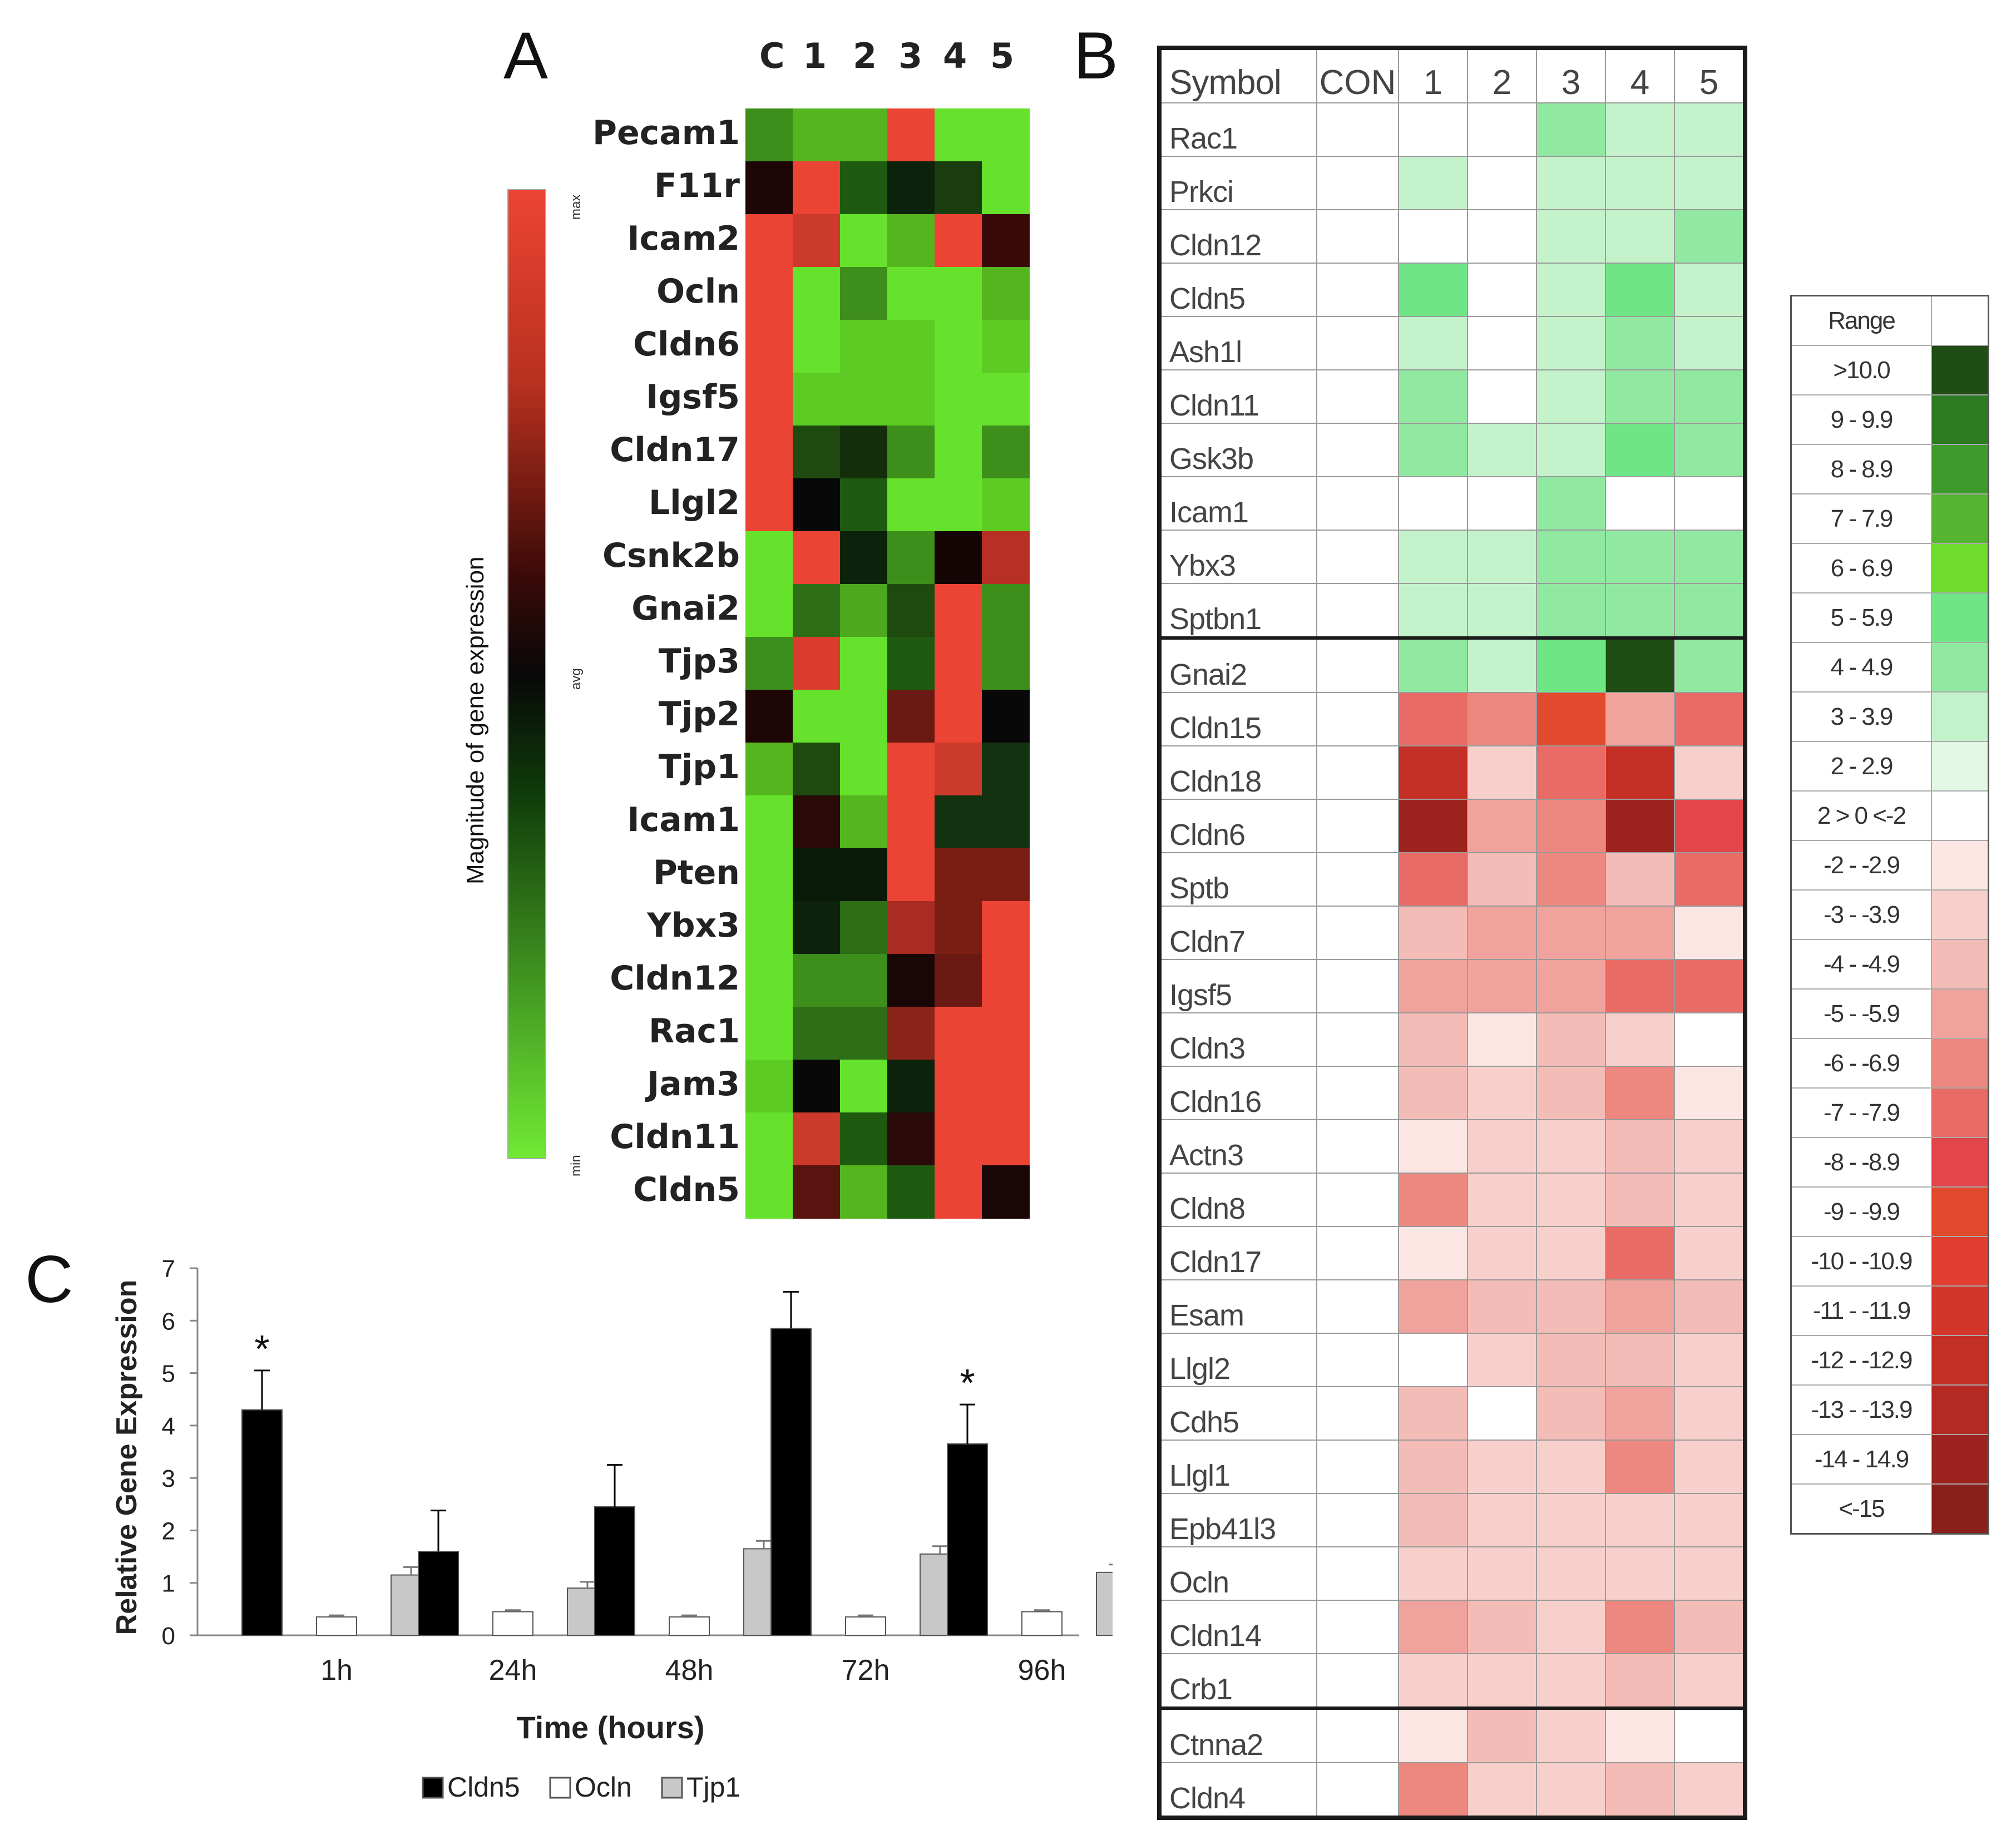 The width and height of the screenshot is (2016, 1845). Describe the element at coordinates (693, 397) in the screenshot. I see `panel-a-gene-label: Igsf5` at that location.